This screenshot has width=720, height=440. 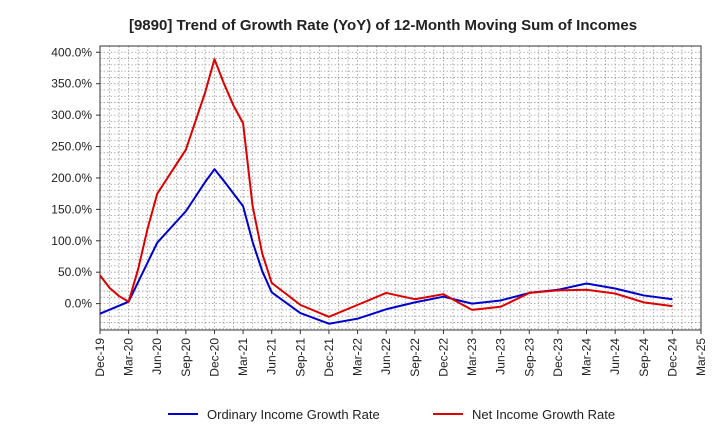 I want to click on x-tick-label: Jun-20, so click(x=157, y=356).